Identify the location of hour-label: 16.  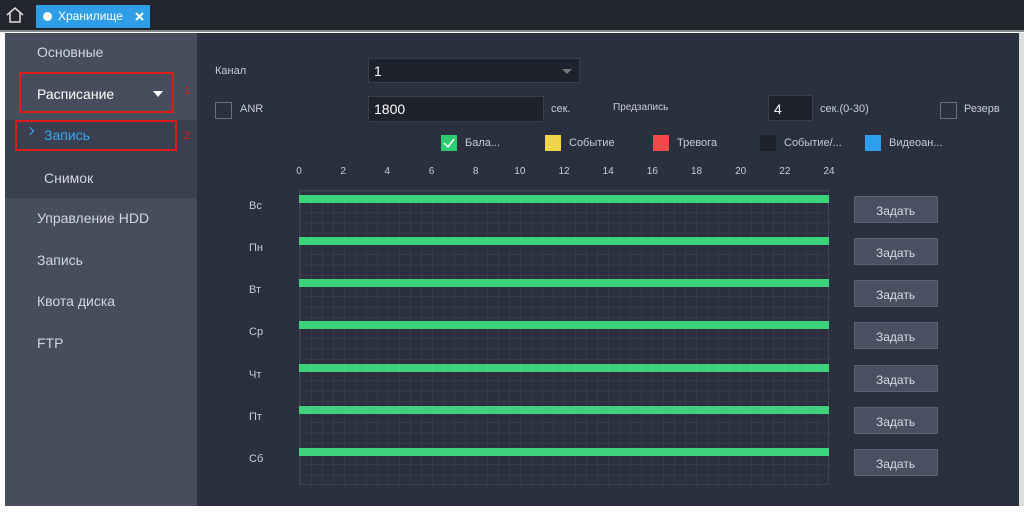
(652, 171).